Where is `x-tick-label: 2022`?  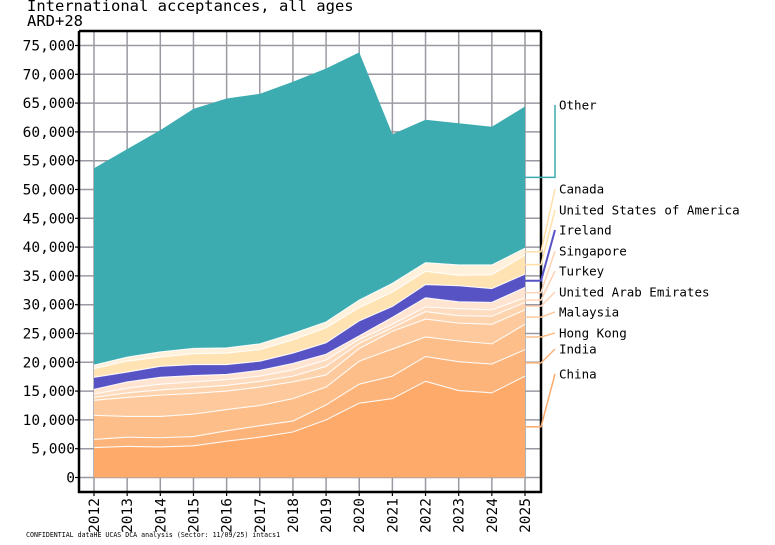 x-tick-label: 2022 is located at coordinates (427, 515).